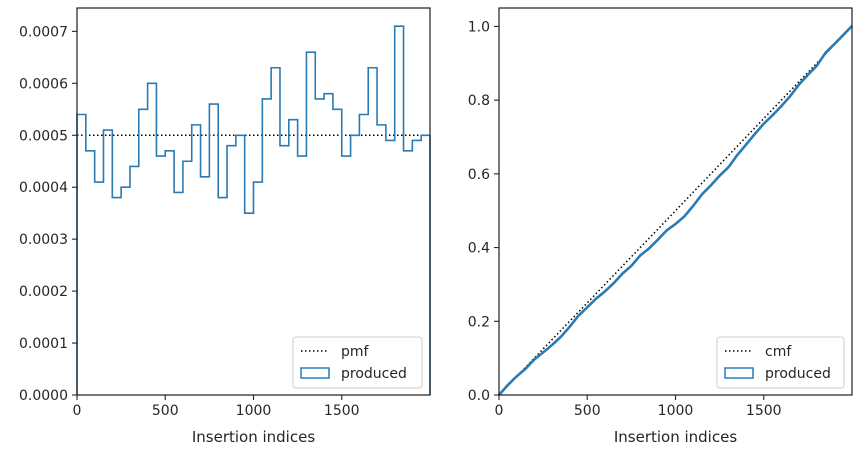 This screenshot has width=861, height=458. I want to click on y-tick-label: 0.6, so click(479, 175).